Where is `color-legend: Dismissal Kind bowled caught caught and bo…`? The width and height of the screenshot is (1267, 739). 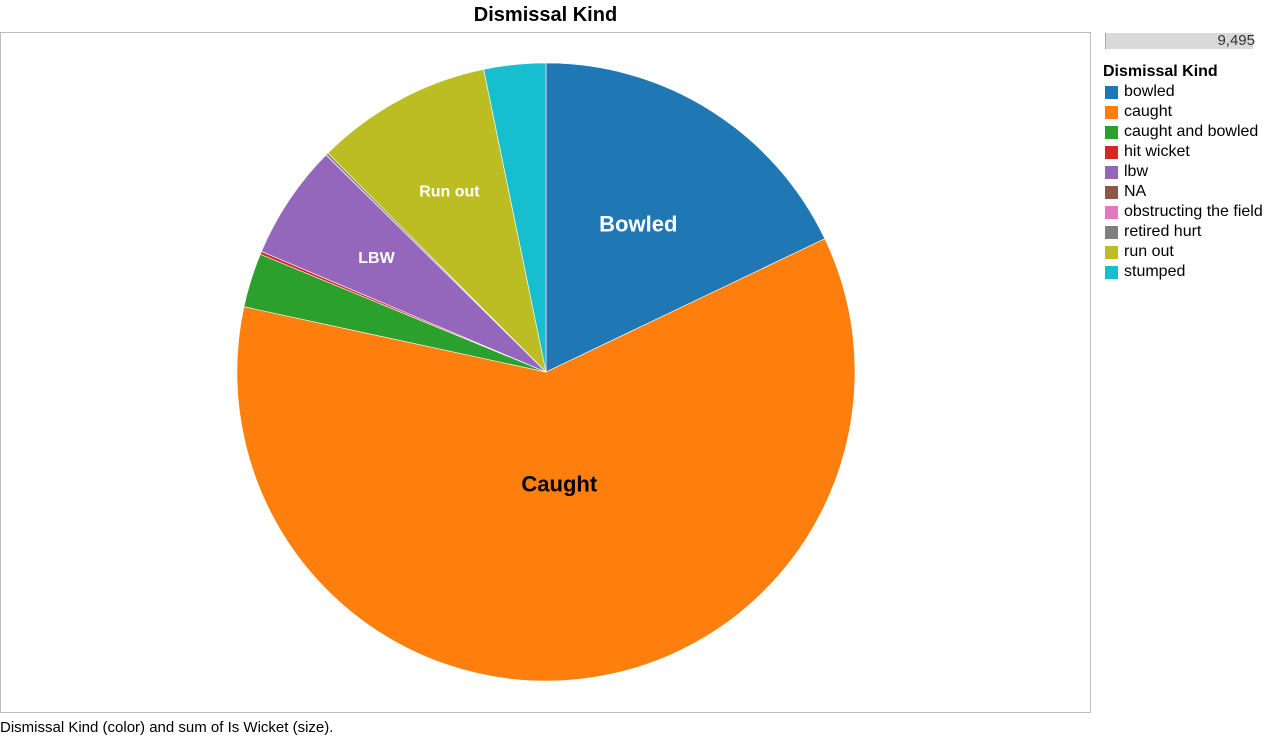 color-legend: Dismissal Kind bowled caught caught and bo… is located at coordinates (1185, 172).